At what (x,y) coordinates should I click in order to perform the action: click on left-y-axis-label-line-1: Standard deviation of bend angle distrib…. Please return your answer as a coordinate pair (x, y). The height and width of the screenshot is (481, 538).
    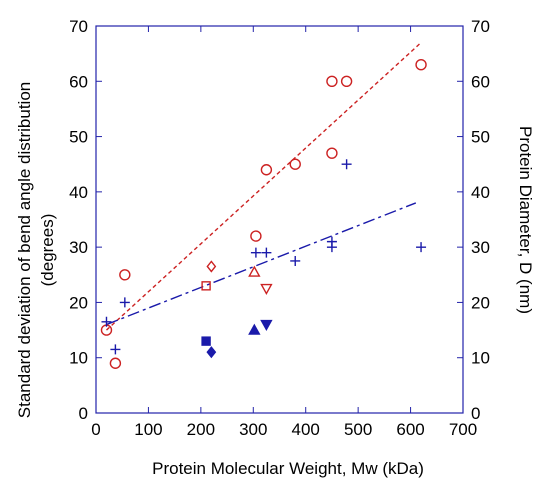
    Looking at the image, I should click on (24, 250).